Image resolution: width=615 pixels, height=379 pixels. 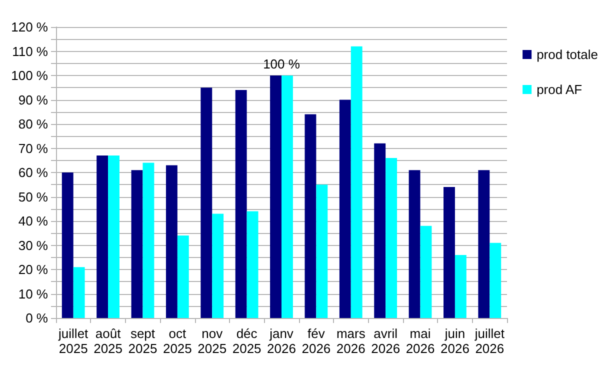 I want to click on x-tick-label: mai 2026, so click(x=420, y=341).